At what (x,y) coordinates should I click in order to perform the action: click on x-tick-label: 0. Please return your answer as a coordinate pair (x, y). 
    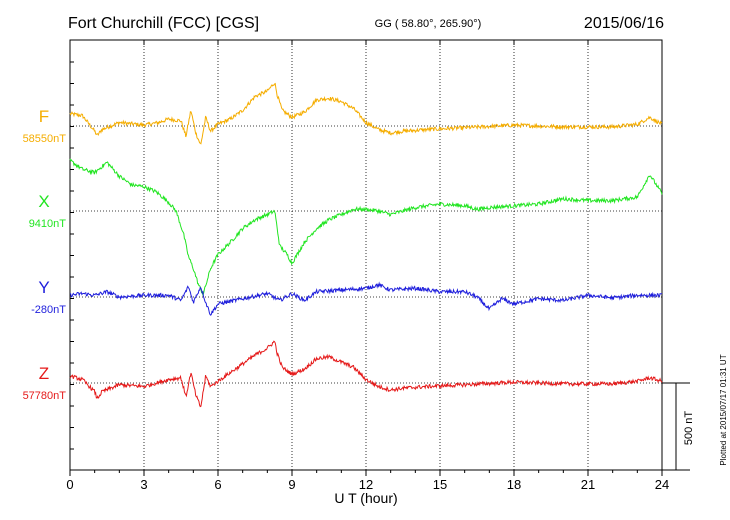
    Looking at the image, I should click on (69, 484).